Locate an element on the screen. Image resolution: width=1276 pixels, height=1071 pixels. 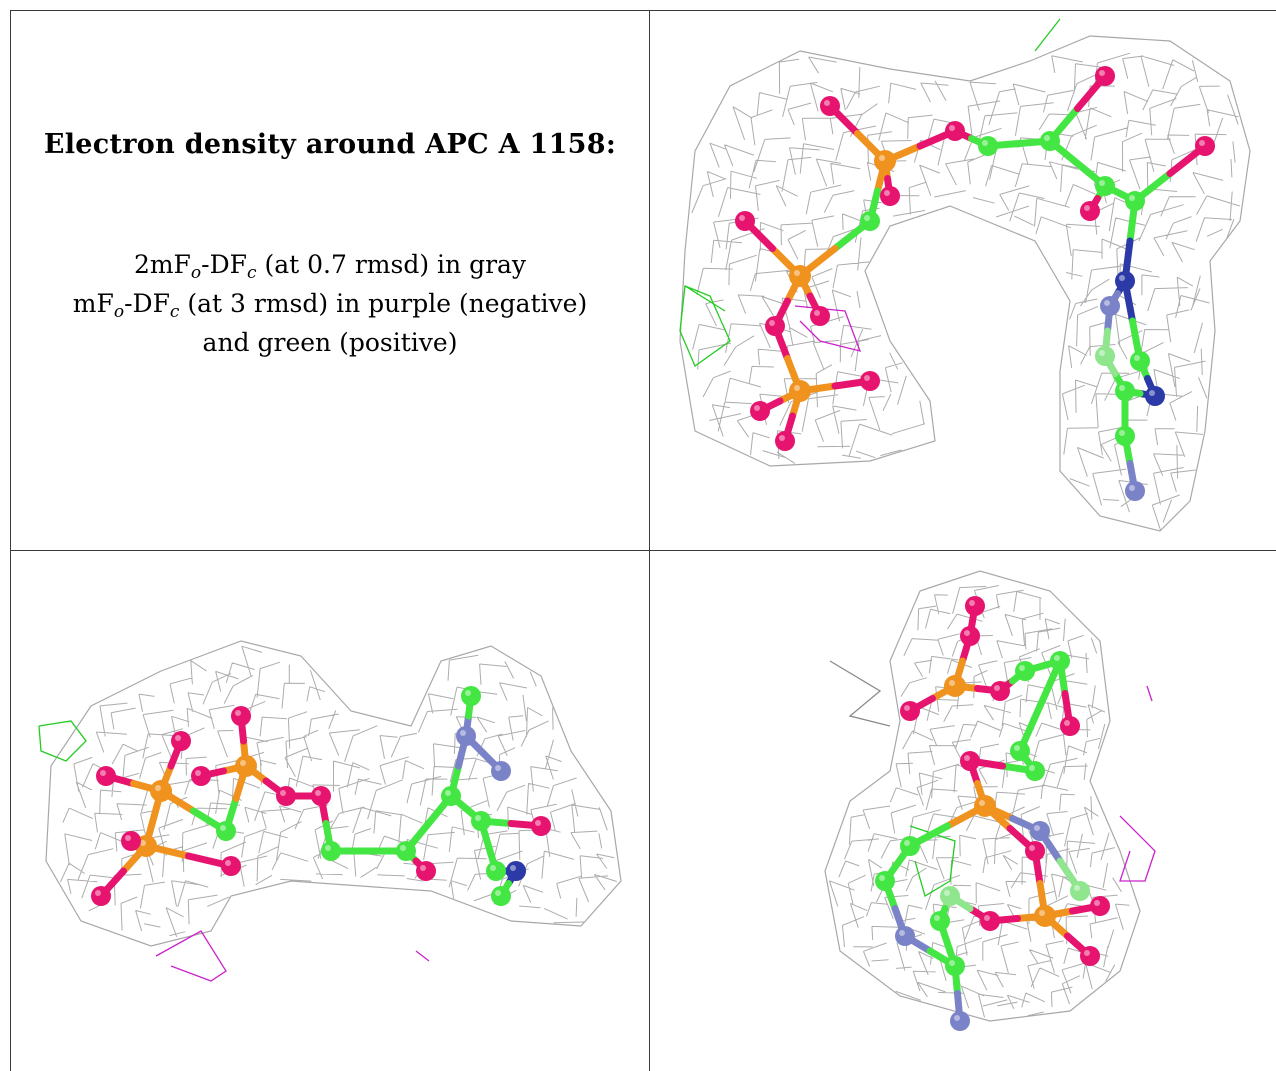
view2-phosphorus-atom is located at coordinates (246, 766).